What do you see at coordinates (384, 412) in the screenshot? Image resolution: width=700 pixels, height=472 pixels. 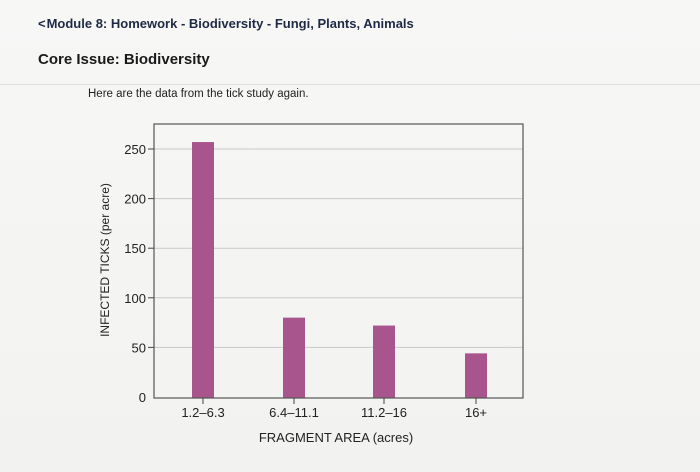 I see `x-tick-label: 11.2–16` at bounding box center [384, 412].